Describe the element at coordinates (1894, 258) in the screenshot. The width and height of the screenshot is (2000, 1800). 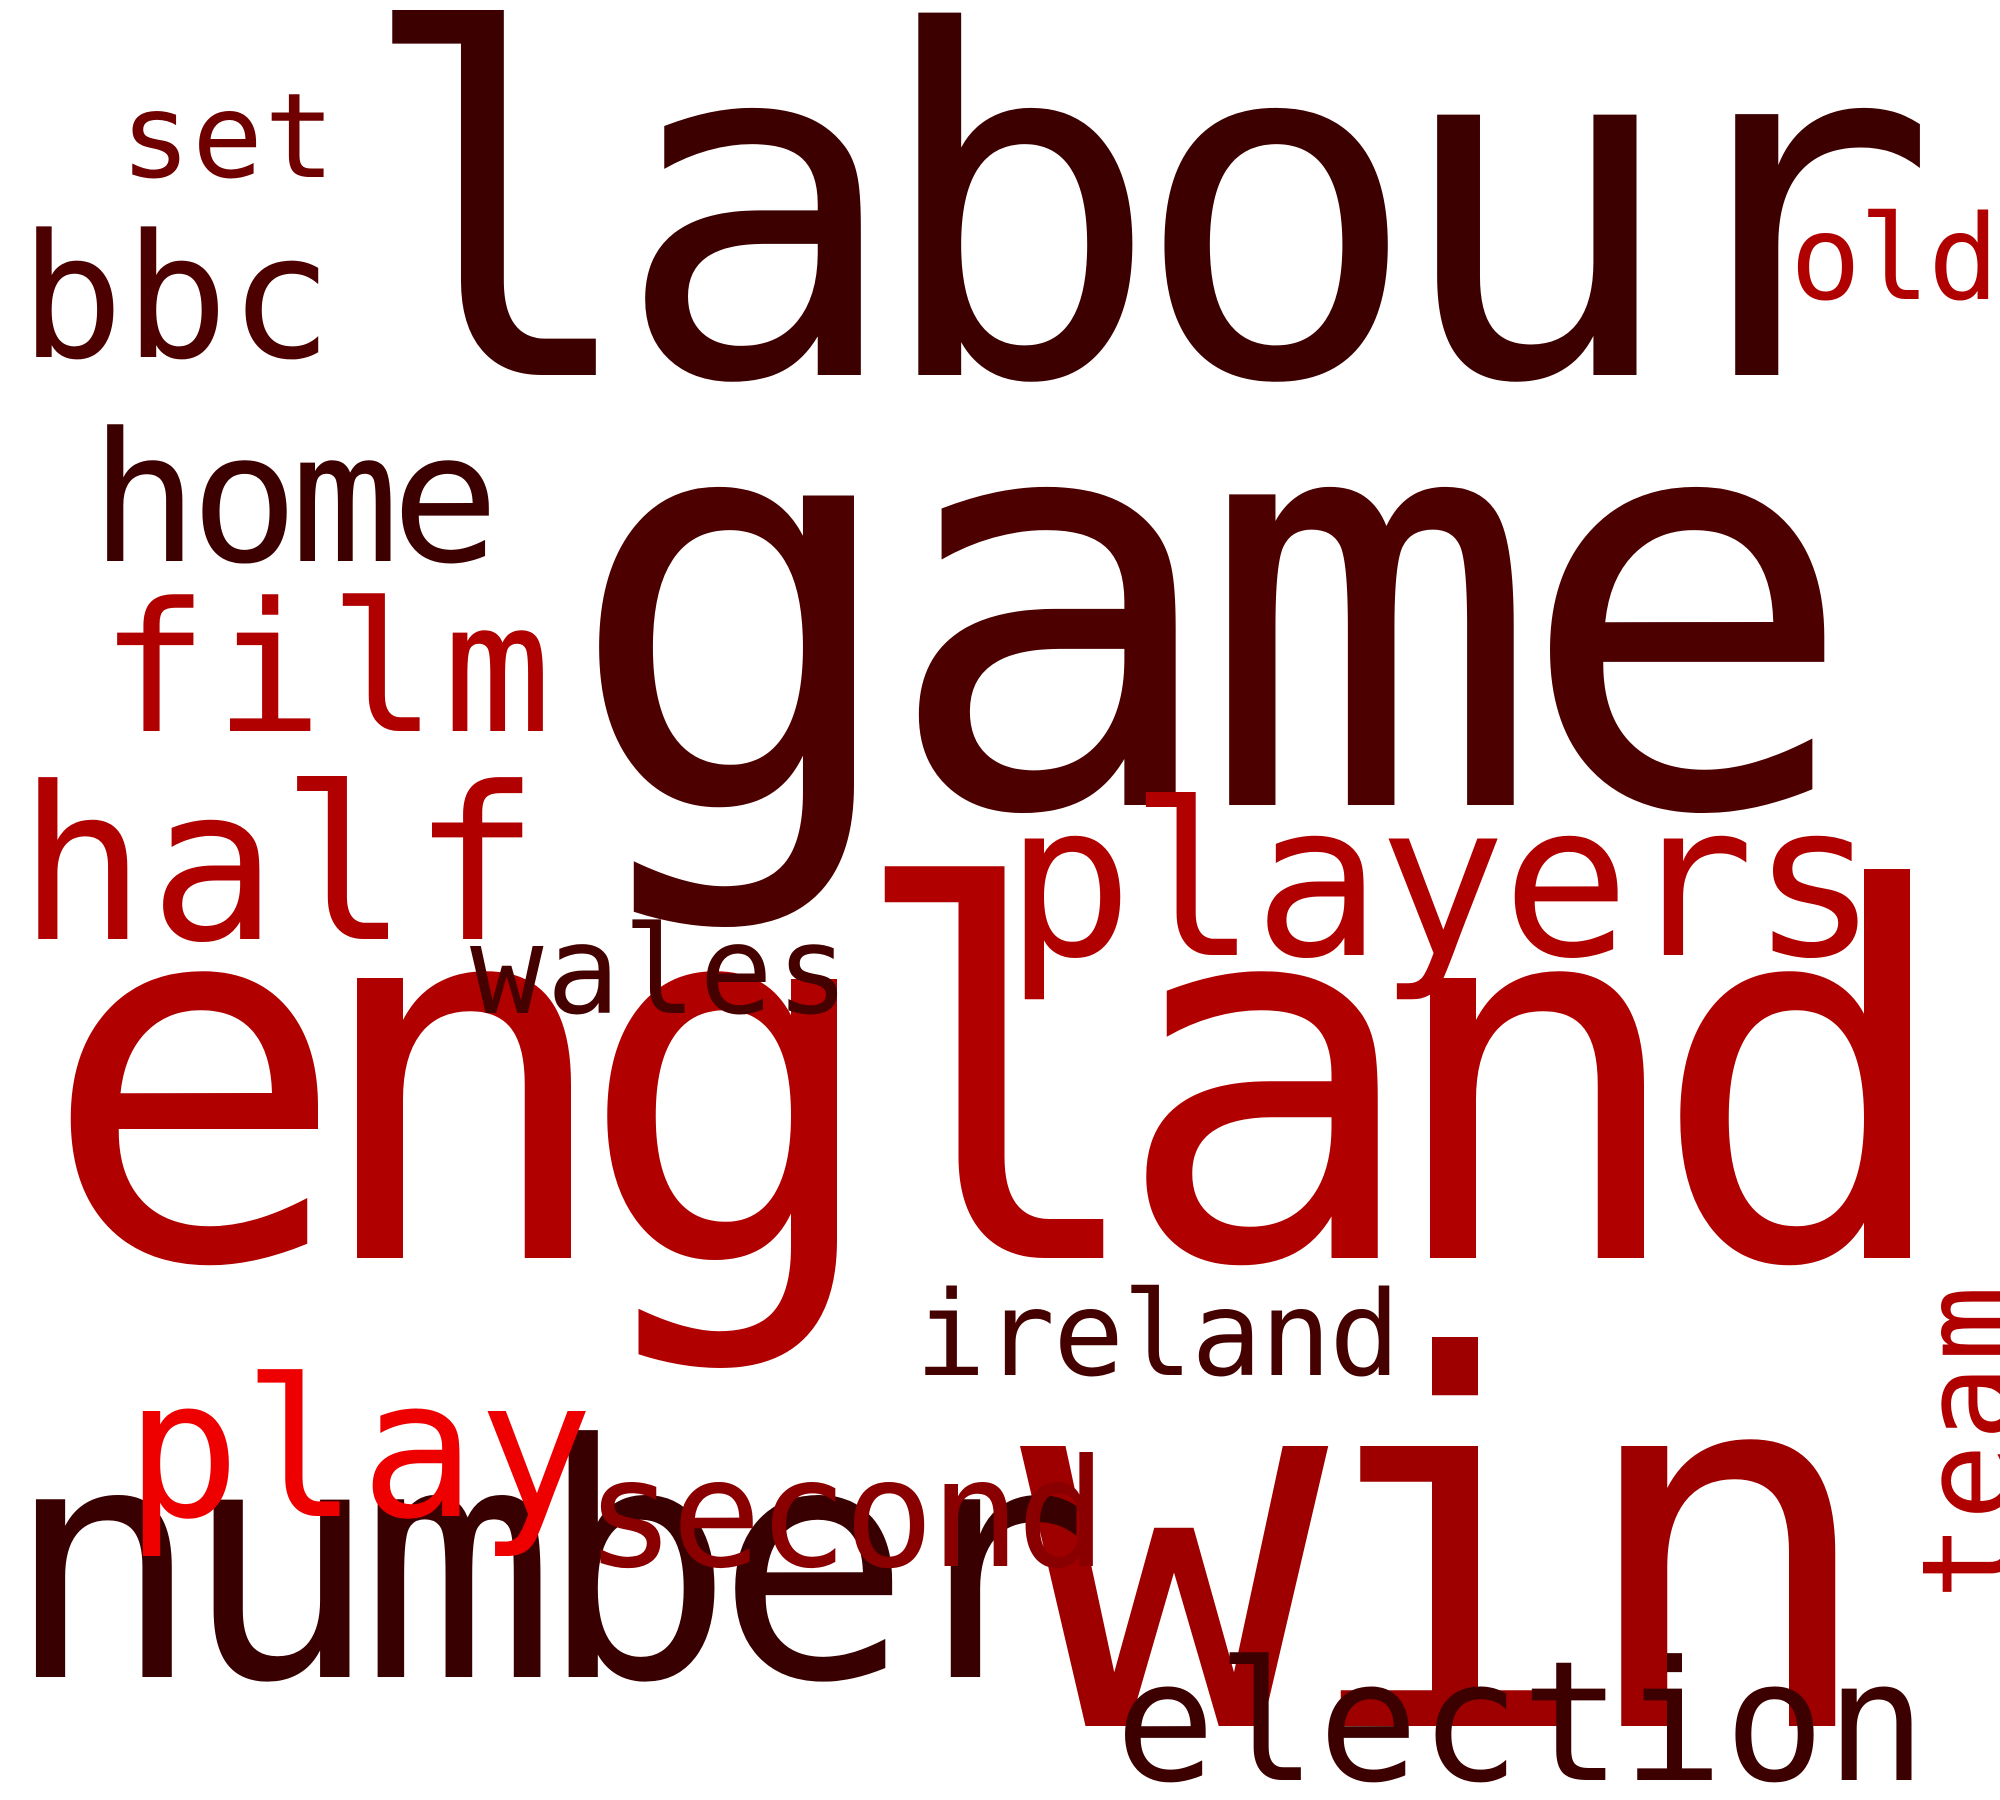
I see `word-old: old` at that location.